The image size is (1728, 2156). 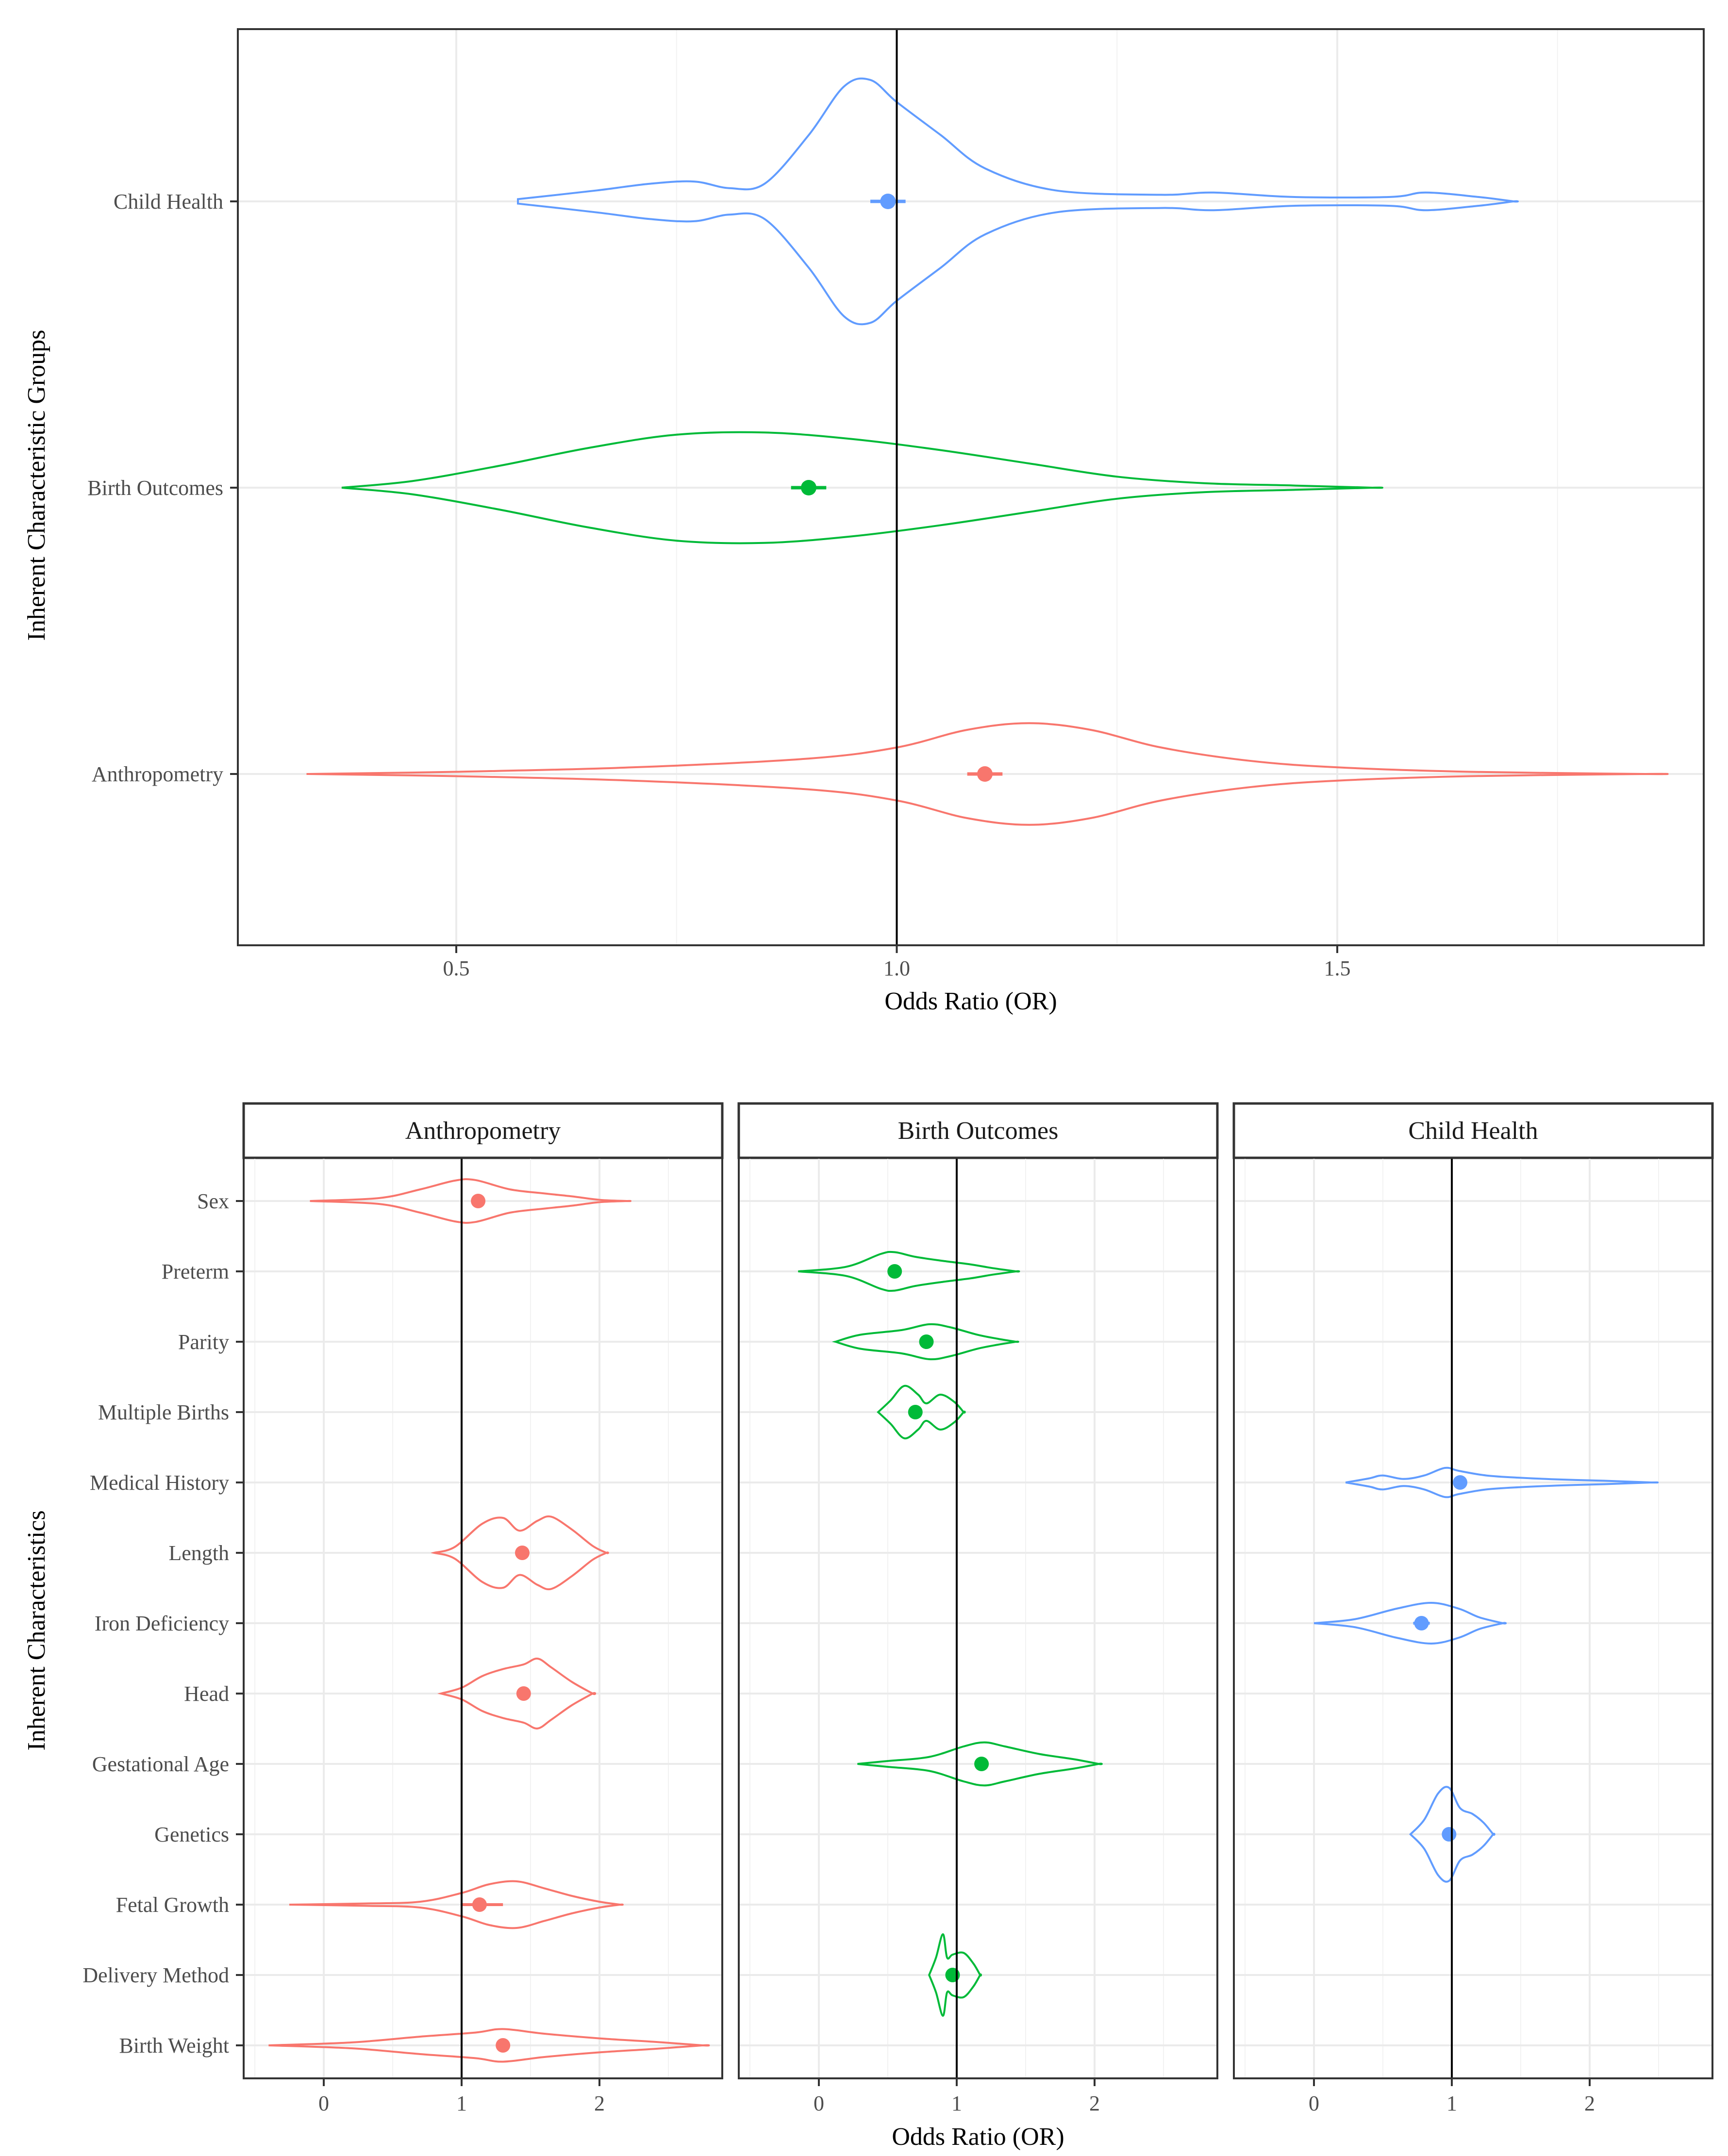 What do you see at coordinates (456, 968) in the screenshot?
I see `top-x-tick-label: 0.5` at bounding box center [456, 968].